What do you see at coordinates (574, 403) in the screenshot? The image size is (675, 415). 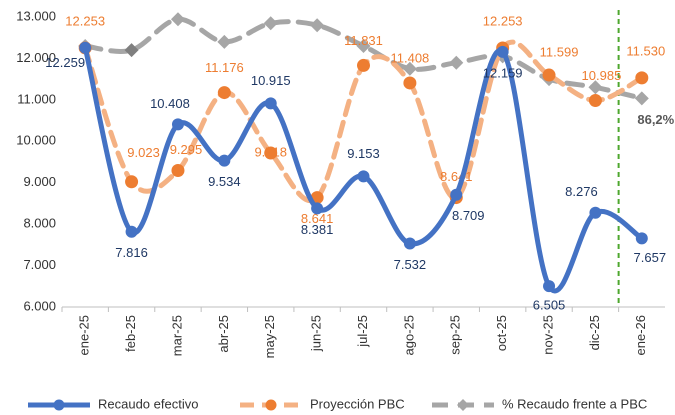 I see `legend-label: % Recaudo frente a PBC` at bounding box center [574, 403].